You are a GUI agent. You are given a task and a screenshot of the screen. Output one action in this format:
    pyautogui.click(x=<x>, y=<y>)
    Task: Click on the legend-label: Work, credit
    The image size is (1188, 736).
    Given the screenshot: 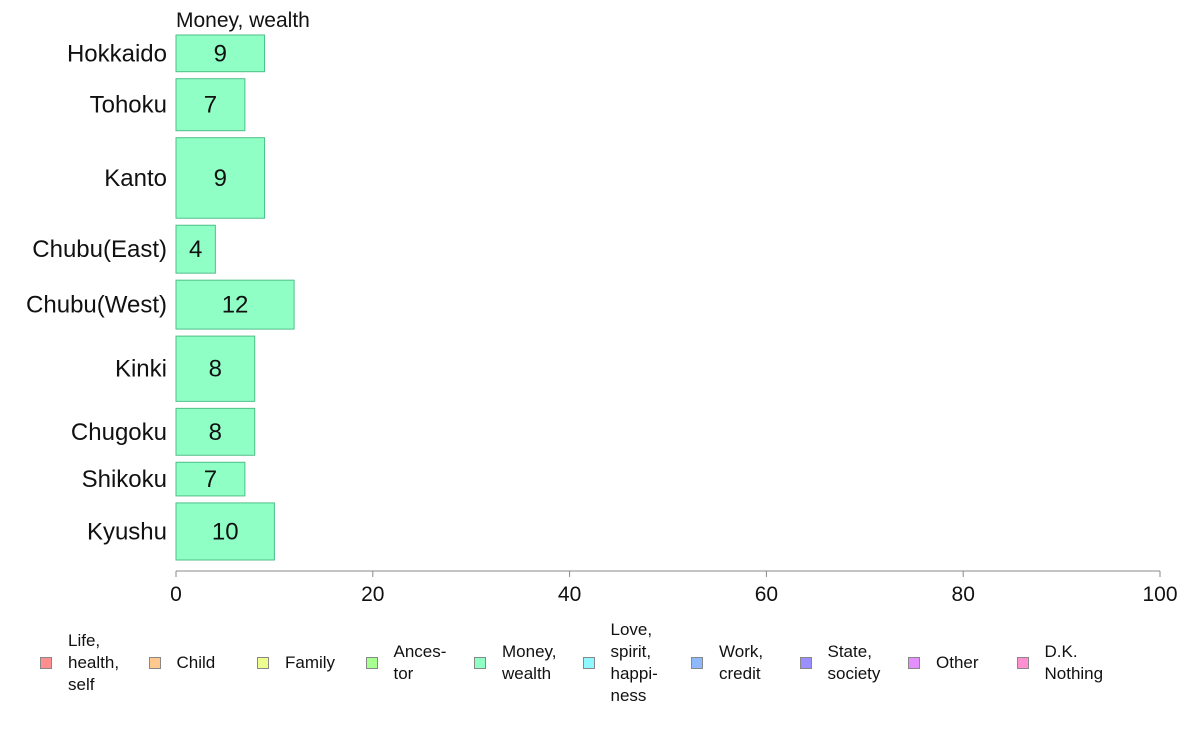 What is the action you would take?
    pyautogui.click(x=741, y=662)
    